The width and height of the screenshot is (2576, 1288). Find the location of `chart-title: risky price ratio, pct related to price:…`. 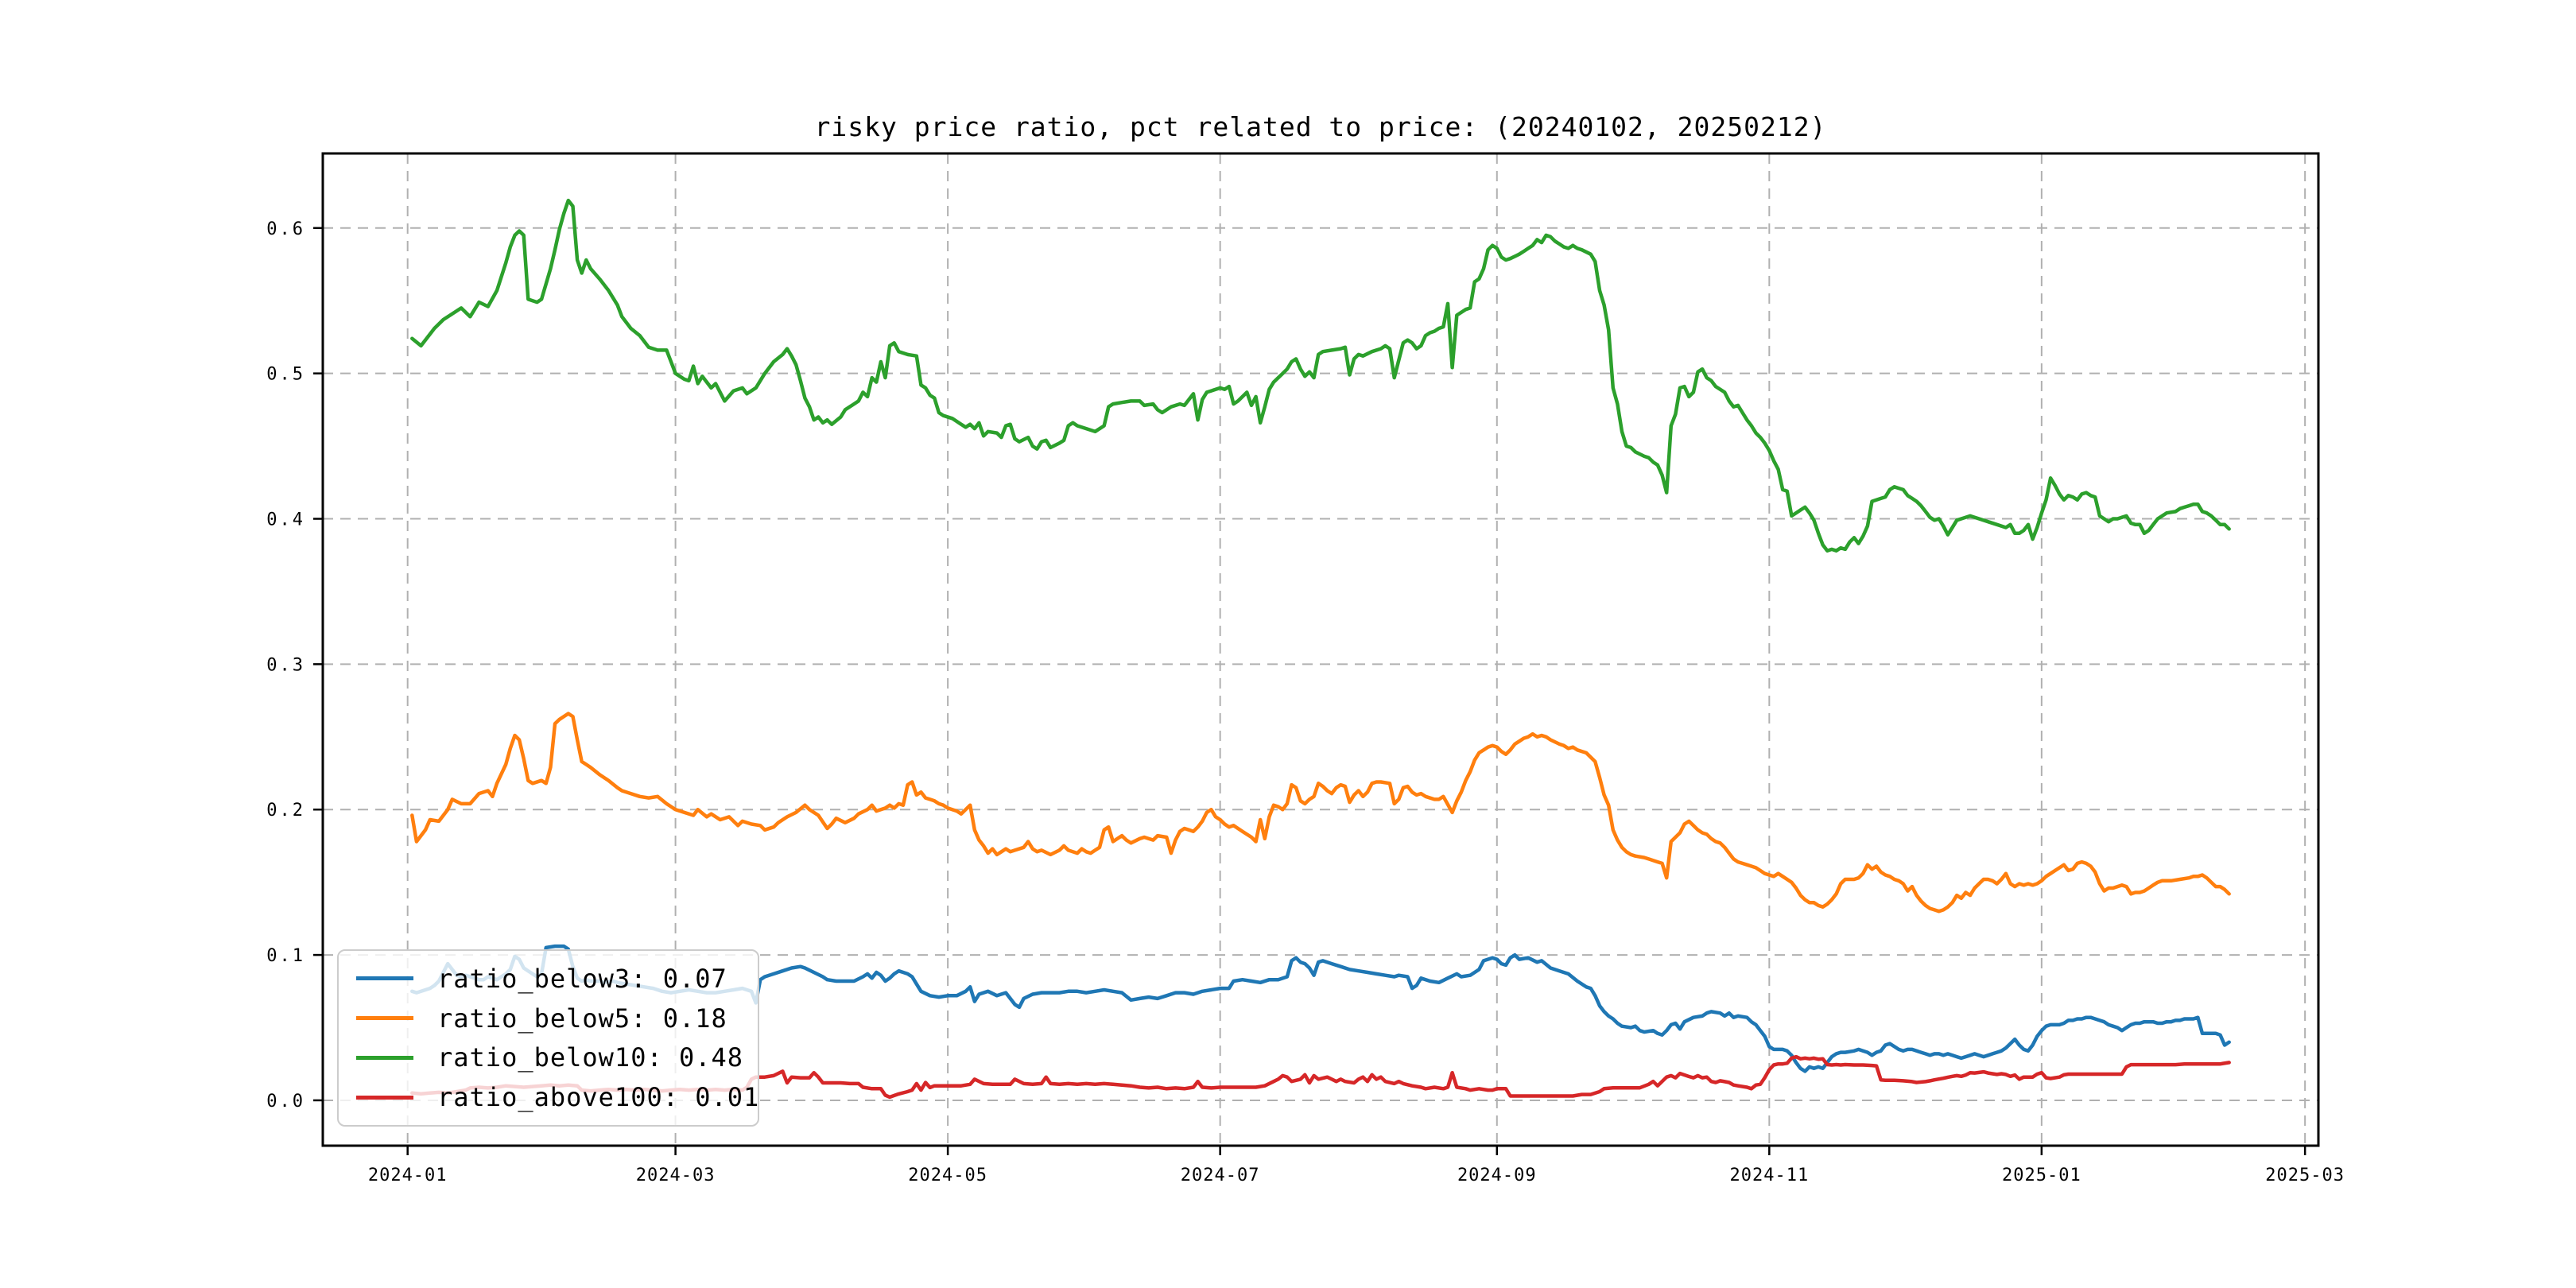

chart-title: risky price ratio, pct related to price:… is located at coordinates (1321, 126).